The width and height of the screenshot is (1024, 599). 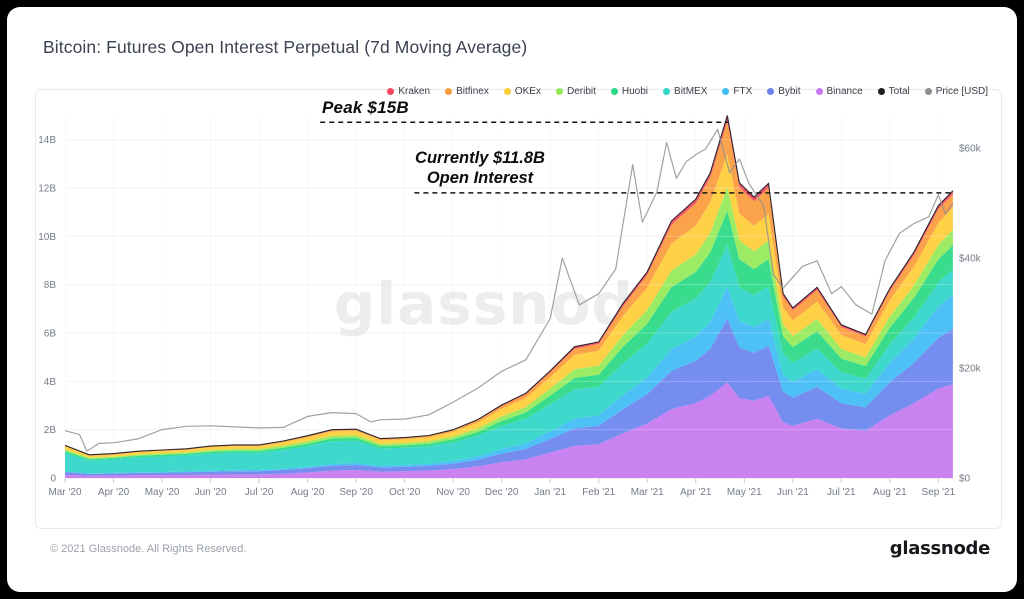 I want to click on x-tick-label: Mar '21, so click(x=647, y=492).